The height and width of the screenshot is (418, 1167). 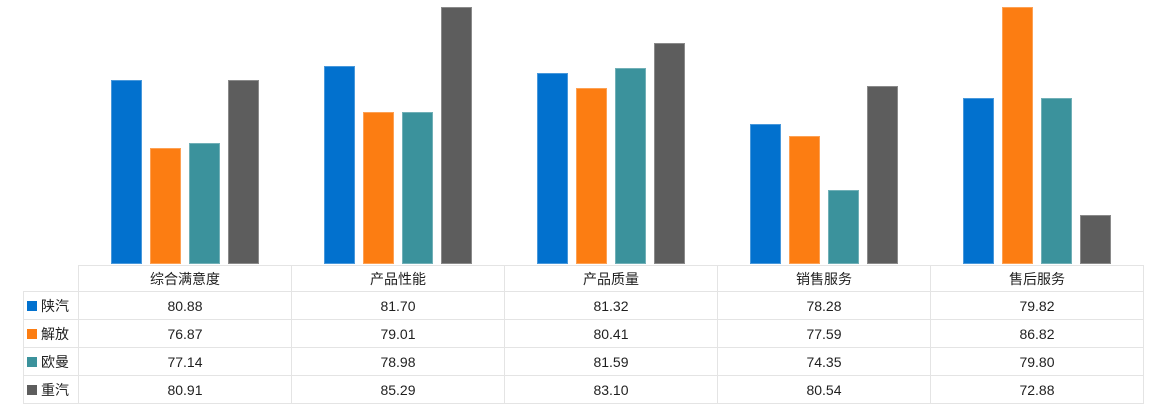 What do you see at coordinates (398, 278) in the screenshot?
I see `column-header: 产品性能` at bounding box center [398, 278].